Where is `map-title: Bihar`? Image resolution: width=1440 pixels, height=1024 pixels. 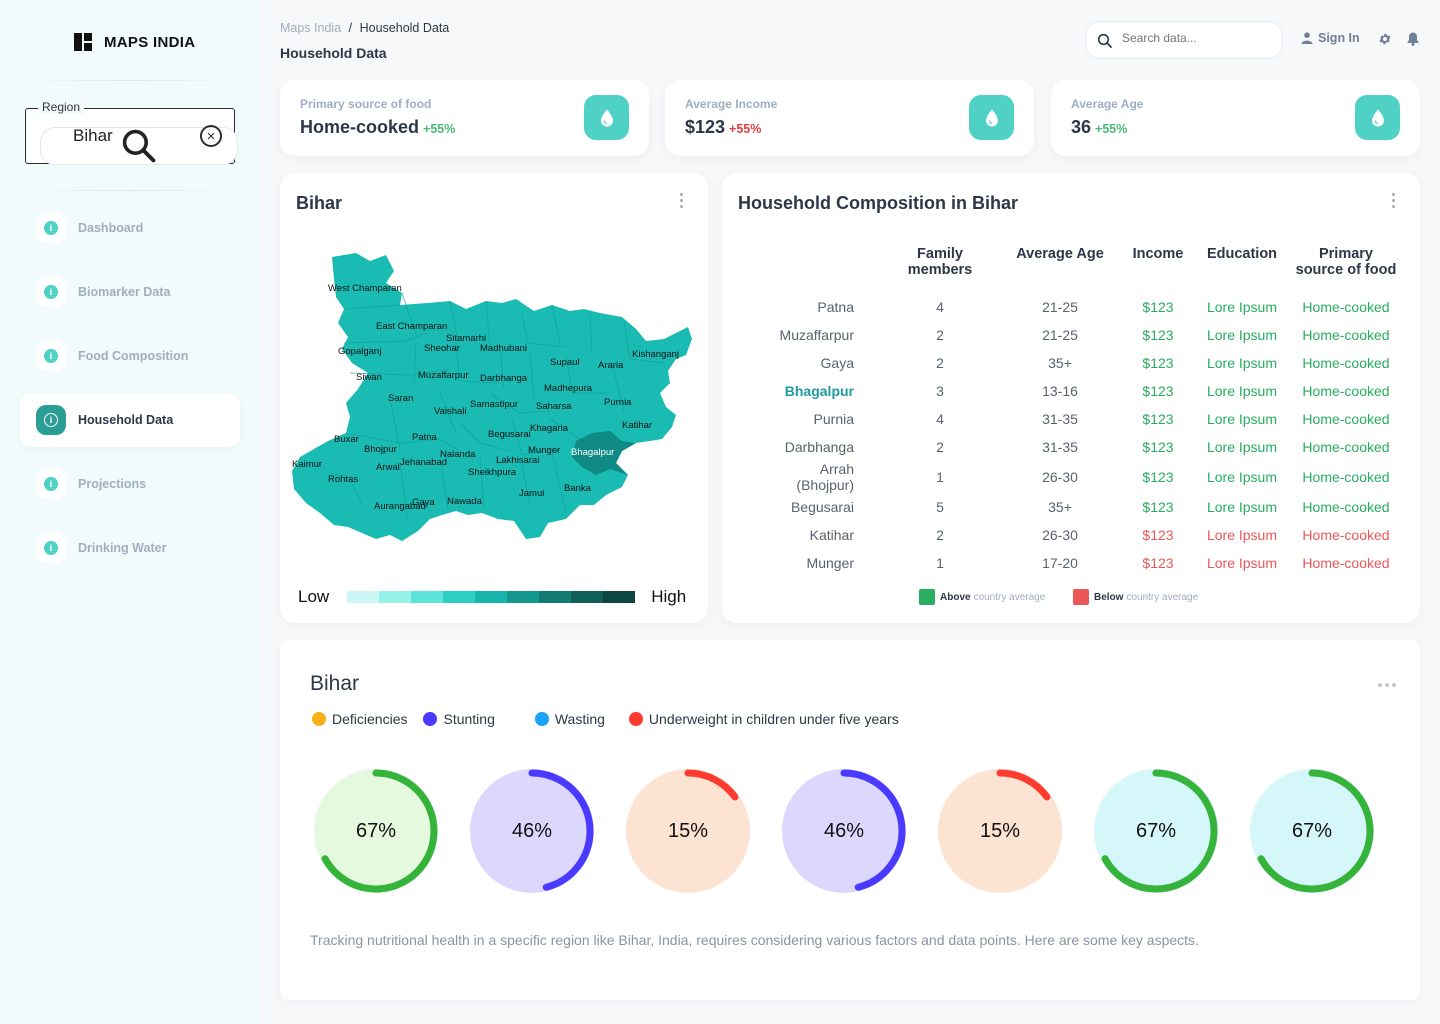
map-title: Bihar is located at coordinates (319, 203).